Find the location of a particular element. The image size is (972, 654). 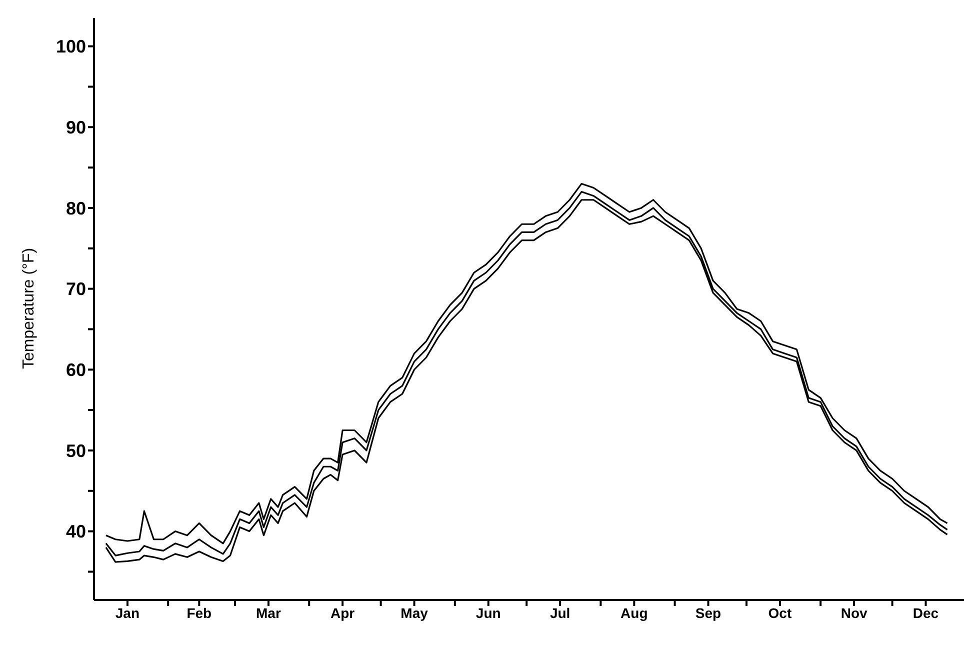

x-tick-label: Mar is located at coordinates (269, 612).